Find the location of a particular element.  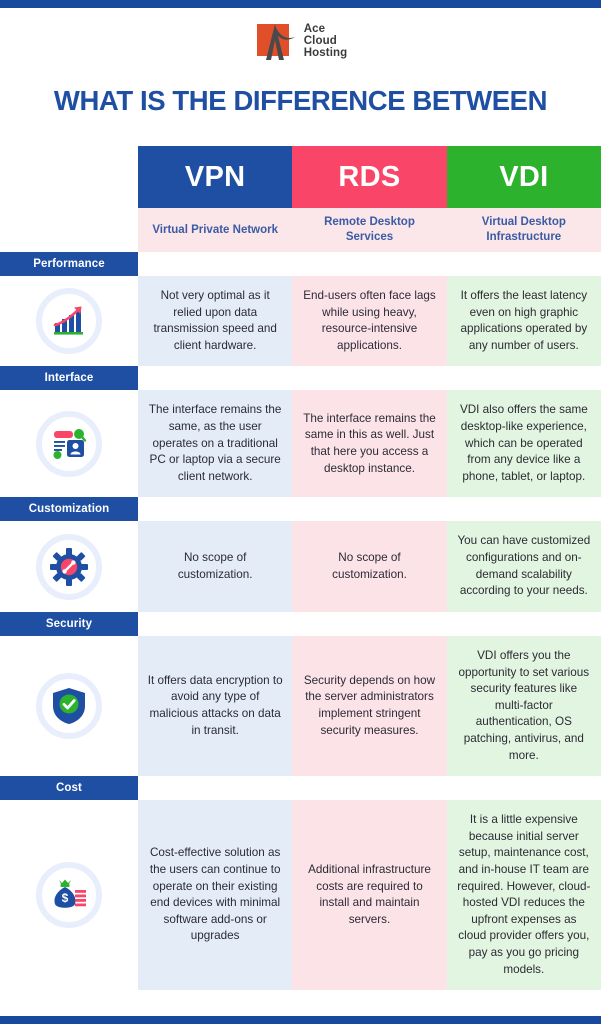

shield-check-icon is located at coordinates (69, 706).